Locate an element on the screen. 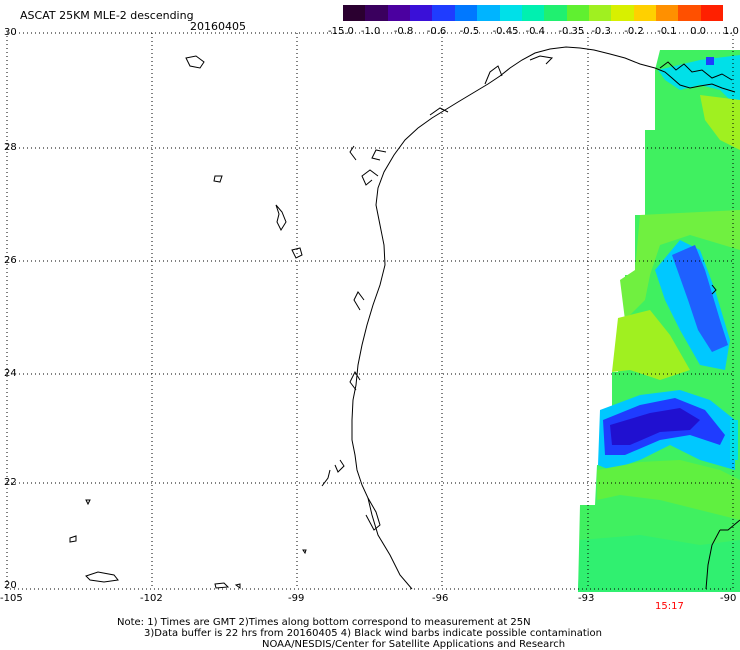 This screenshot has height=650, width=740. colorbar-strip is located at coordinates (533, 13).